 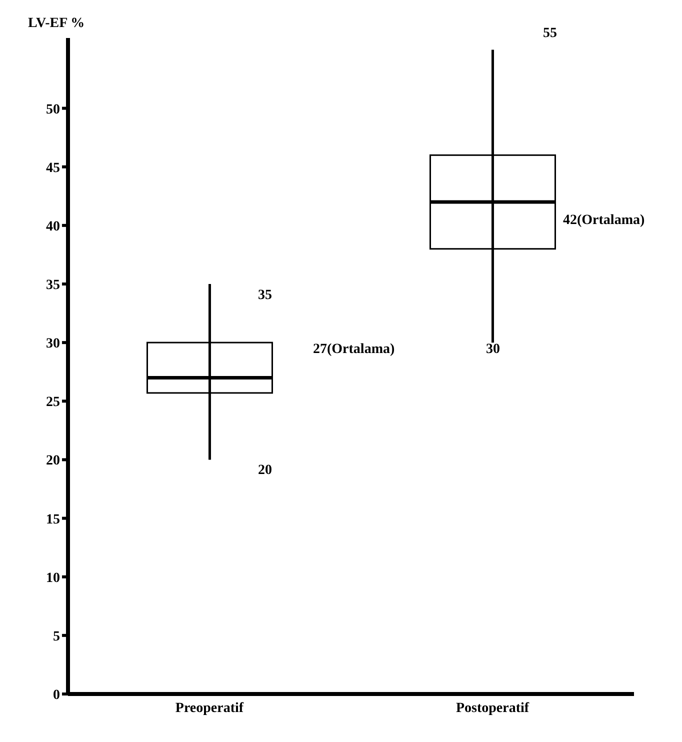 What do you see at coordinates (53, 110) in the screenshot?
I see `y-tick-label: 50` at bounding box center [53, 110].